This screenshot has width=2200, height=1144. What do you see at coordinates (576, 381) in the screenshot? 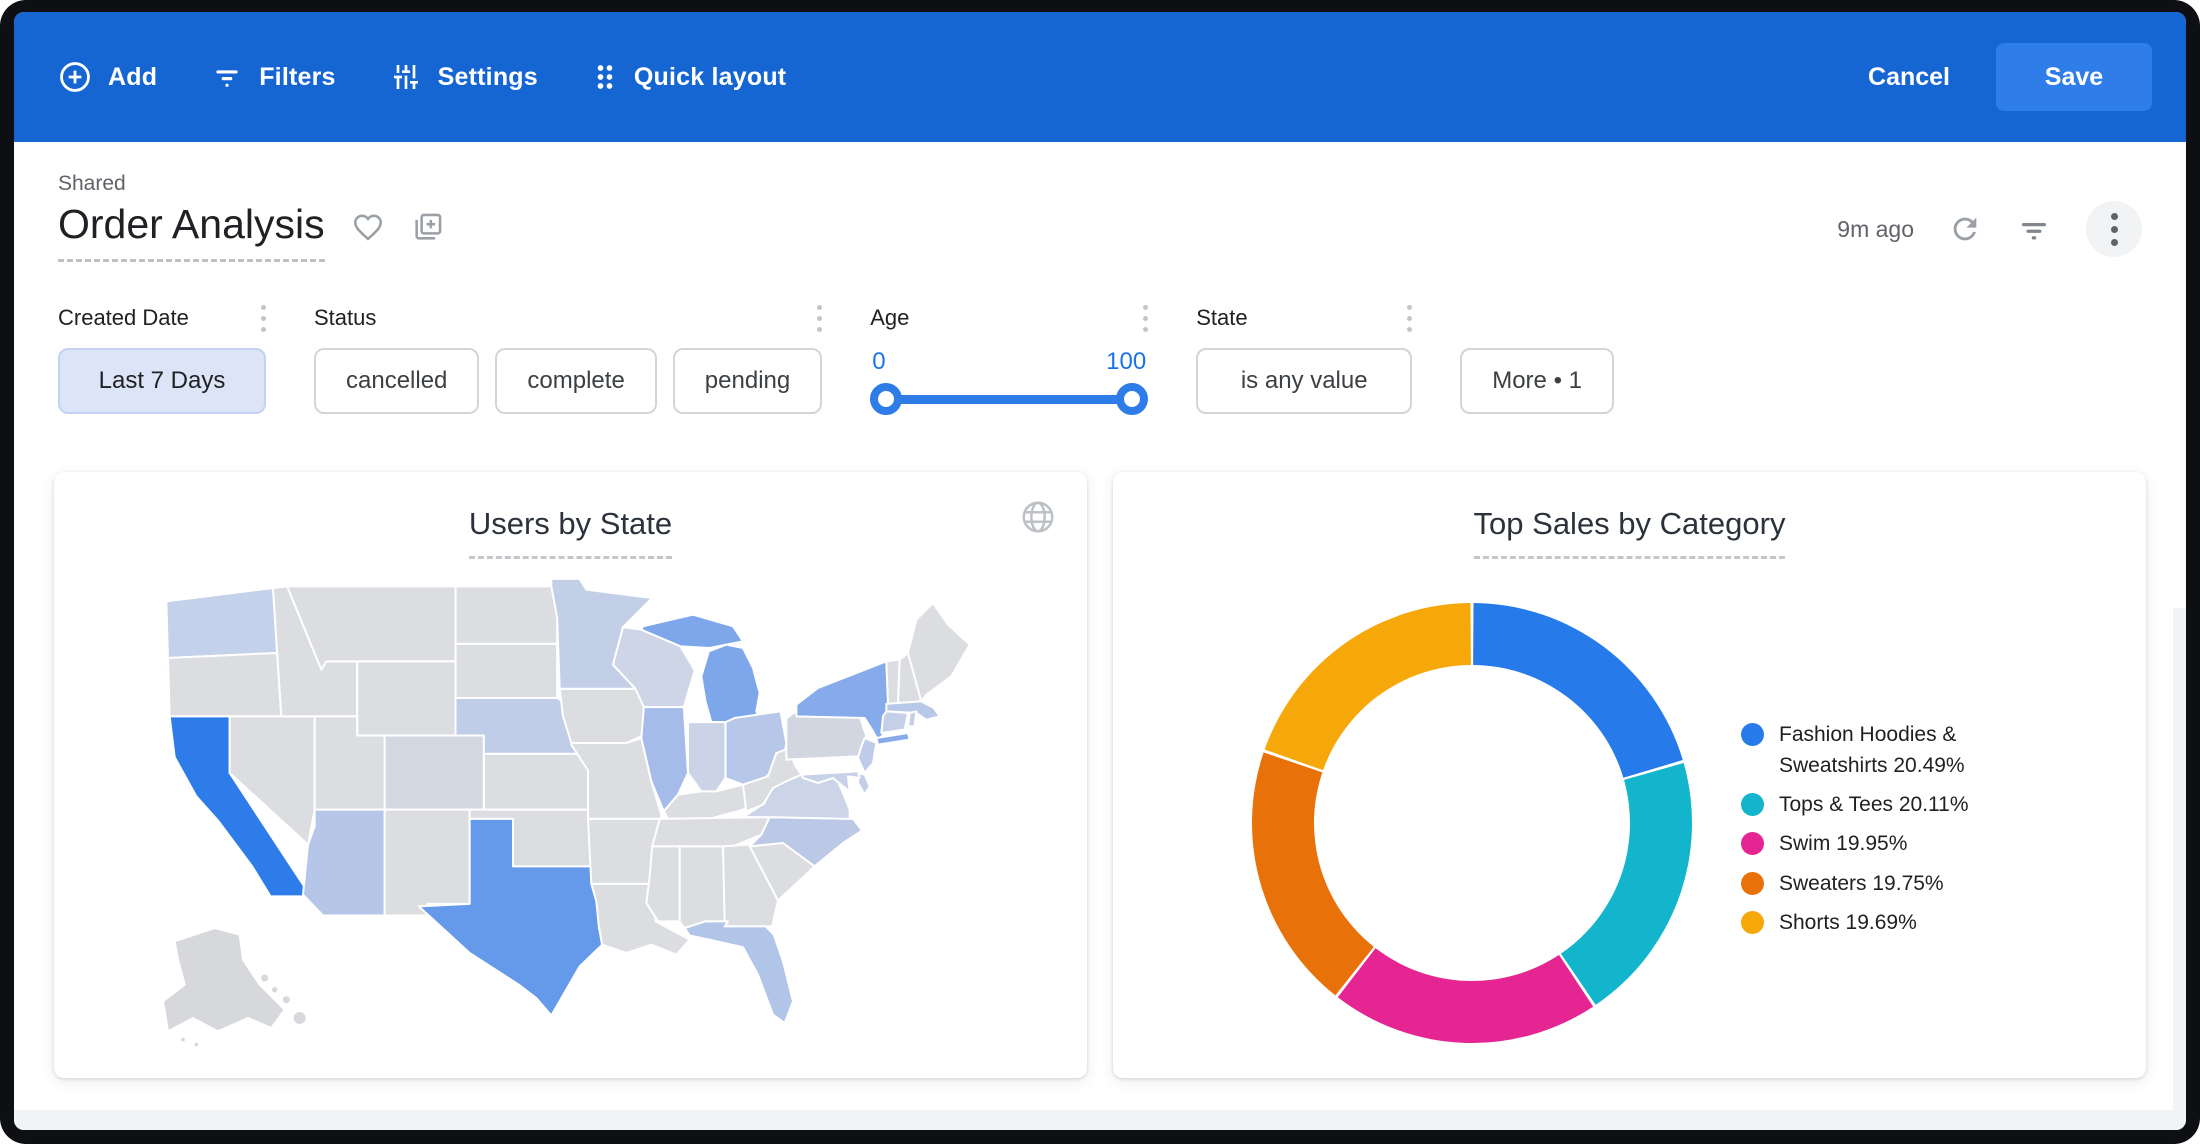
I see `status-chip-complete: complete` at bounding box center [576, 381].